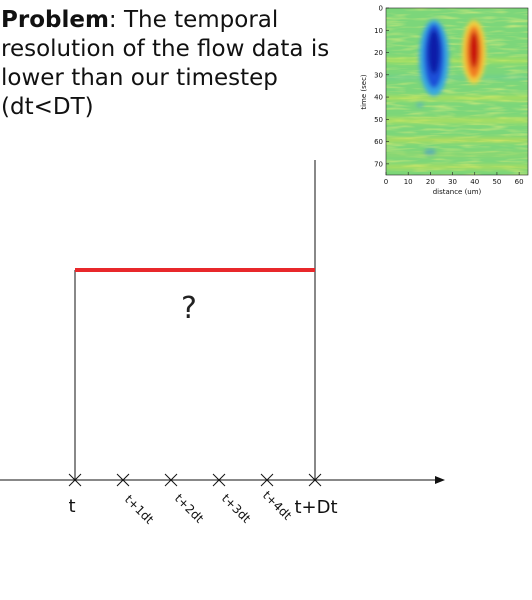  What do you see at coordinates (452, 182) in the screenshot?
I see `heatmap-x-tick-label: 30` at bounding box center [452, 182].